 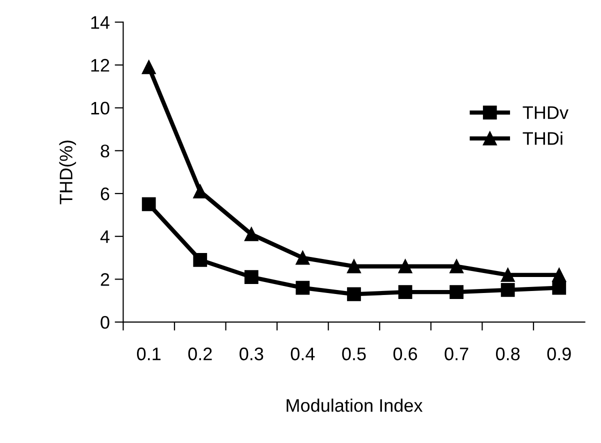 What do you see at coordinates (302, 354) in the screenshot?
I see `x-tick-label: 0.4` at bounding box center [302, 354].